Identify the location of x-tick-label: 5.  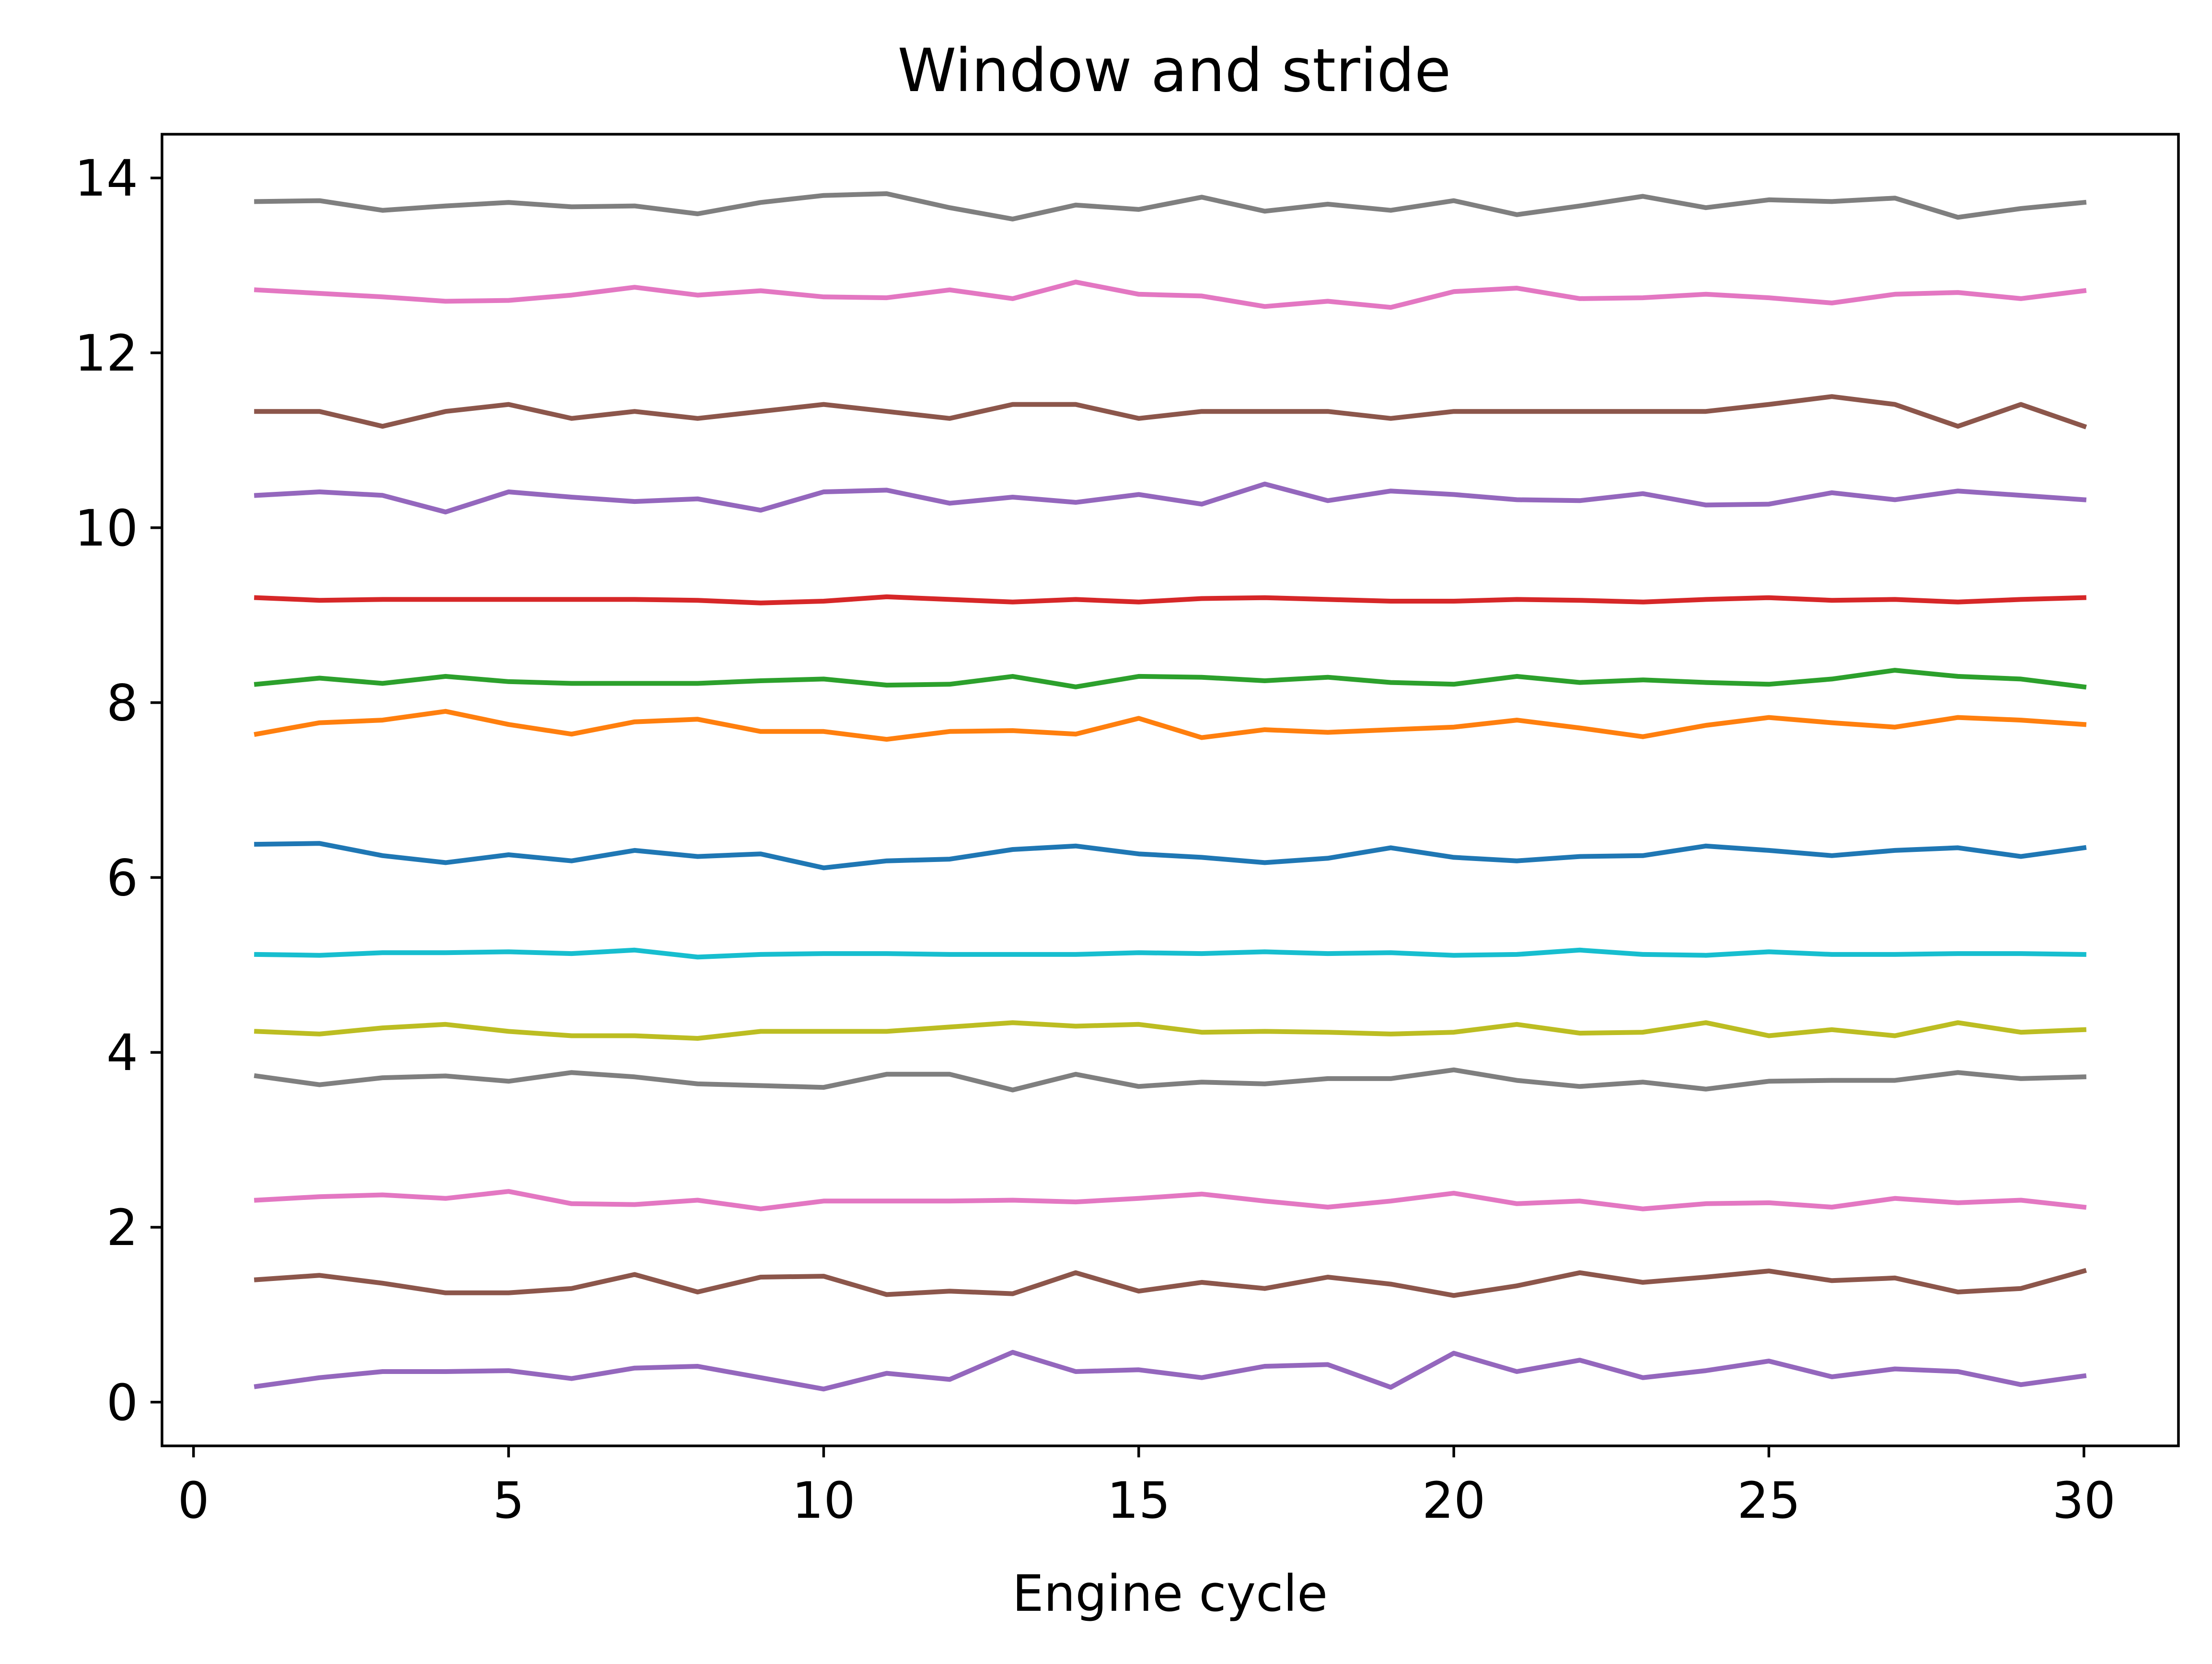
(509, 1500).